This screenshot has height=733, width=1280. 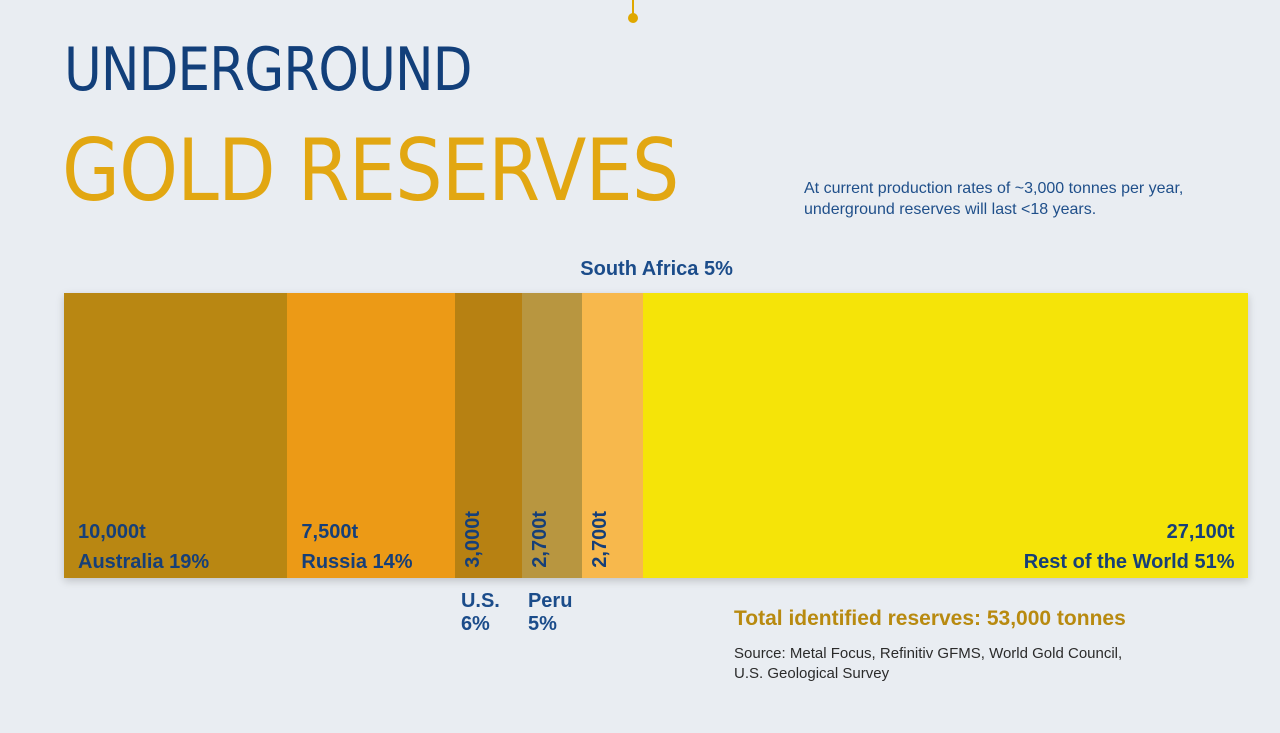 What do you see at coordinates (600, 539) in the screenshot?
I see `value-label-south-africa: 2,700t` at bounding box center [600, 539].